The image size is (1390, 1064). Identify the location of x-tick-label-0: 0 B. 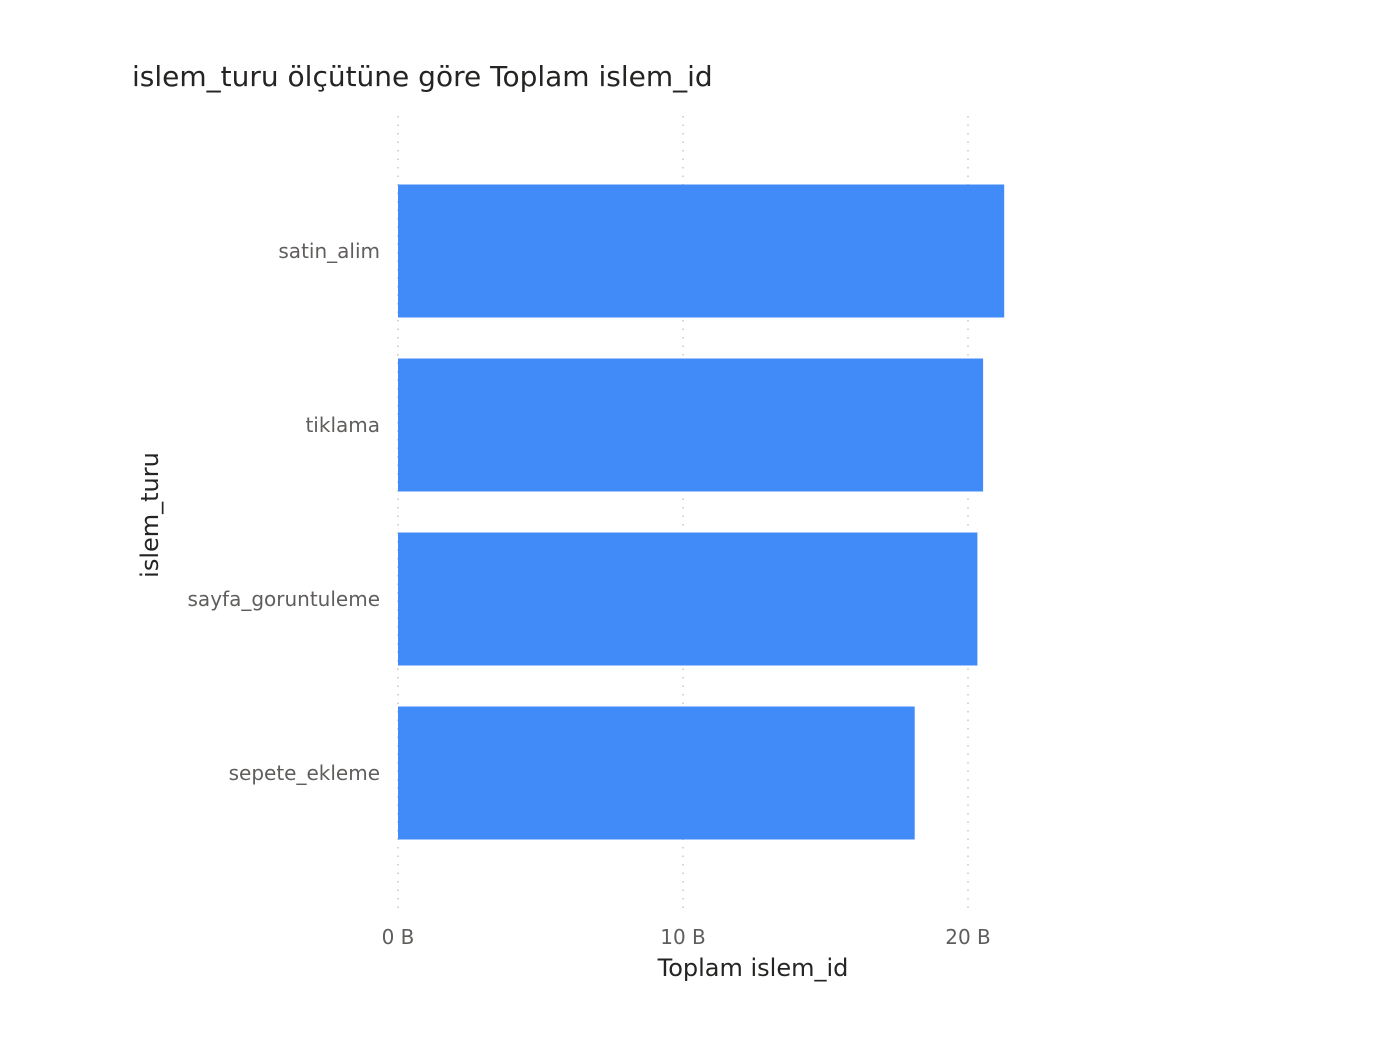
(398, 937).